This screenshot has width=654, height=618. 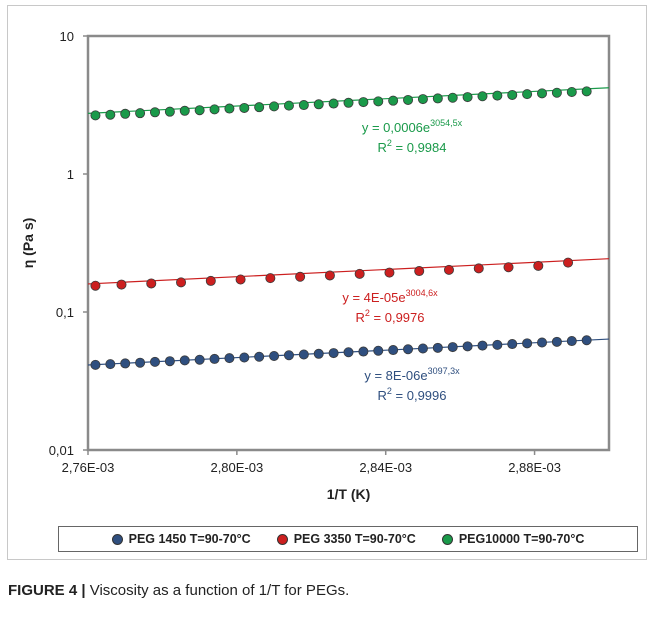 What do you see at coordinates (236, 467) in the screenshot?
I see `x-tick-label: 2,80E-03` at bounding box center [236, 467].